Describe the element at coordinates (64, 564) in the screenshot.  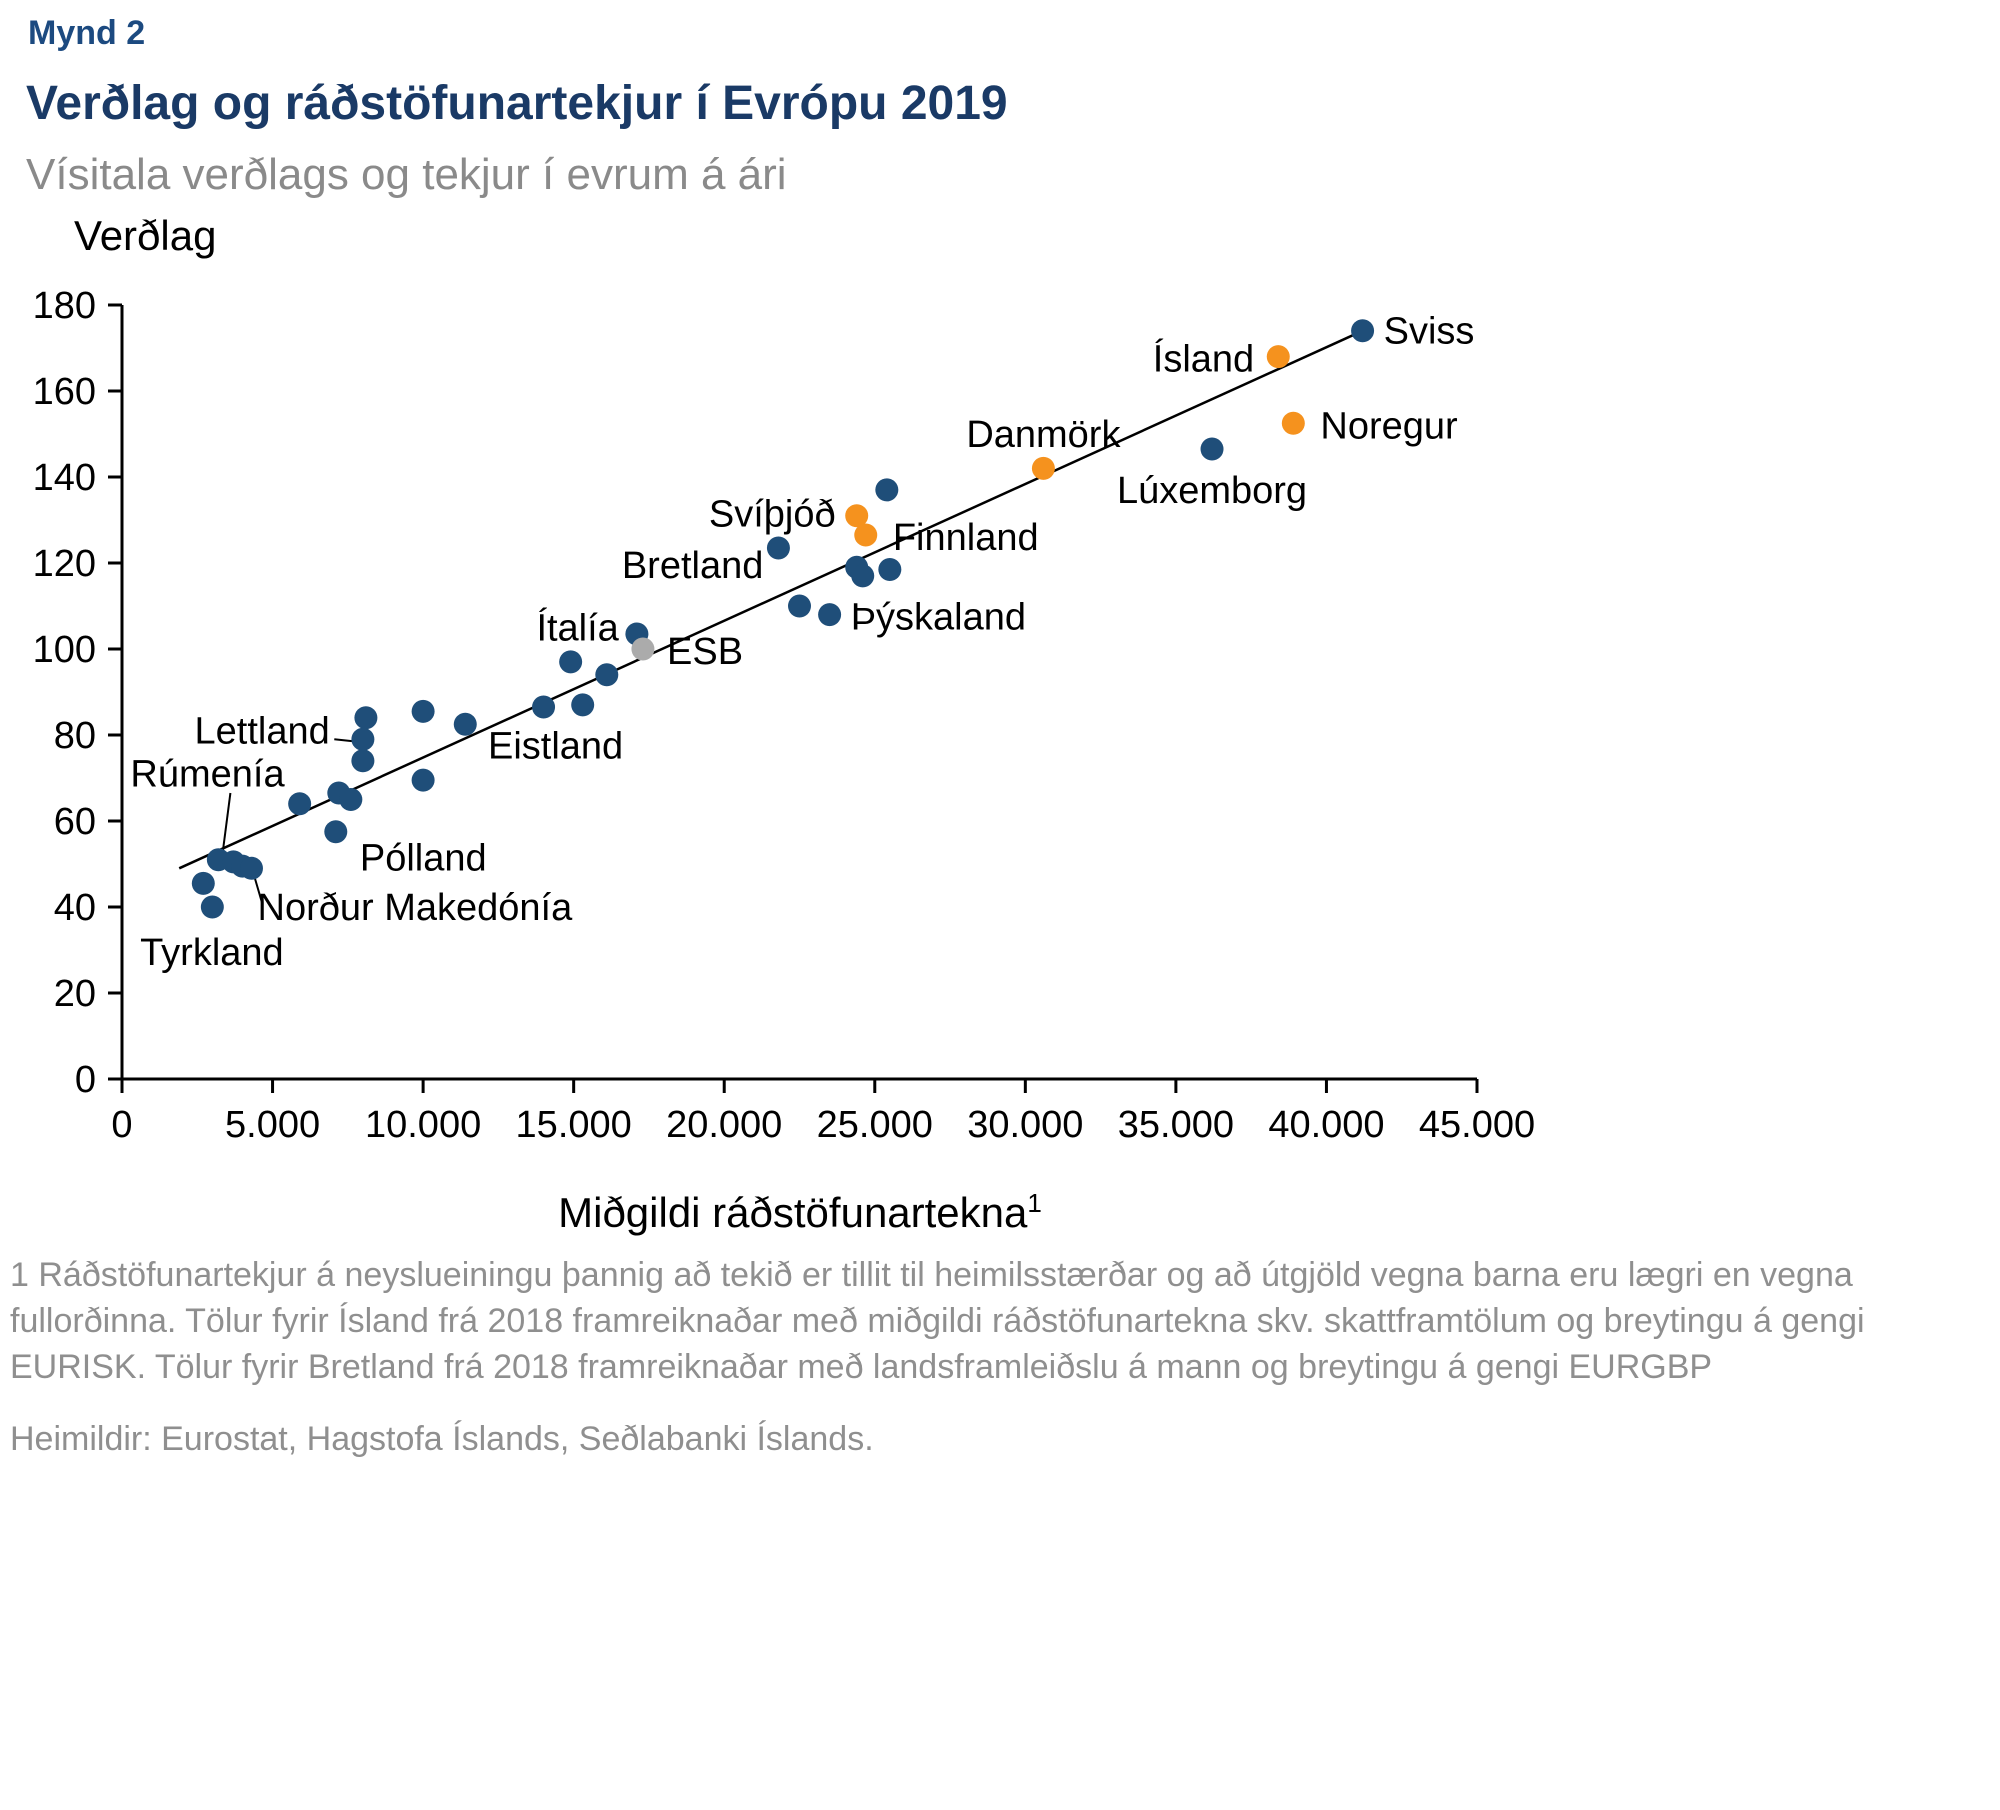
I see `y-tick-label: 120` at that location.